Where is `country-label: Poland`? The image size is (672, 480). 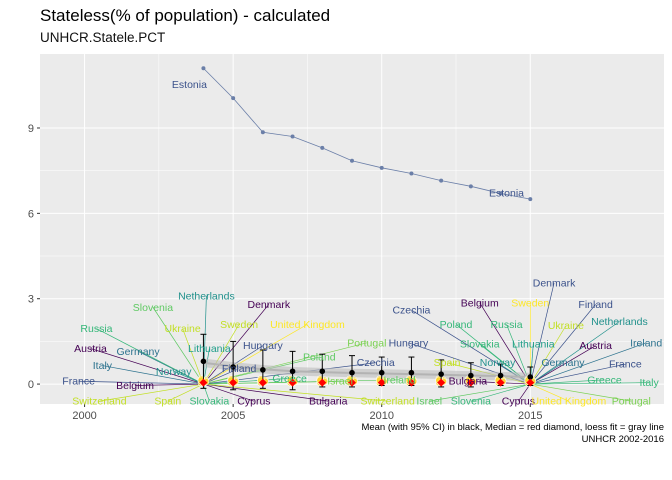
country-label: Poland is located at coordinates (319, 358).